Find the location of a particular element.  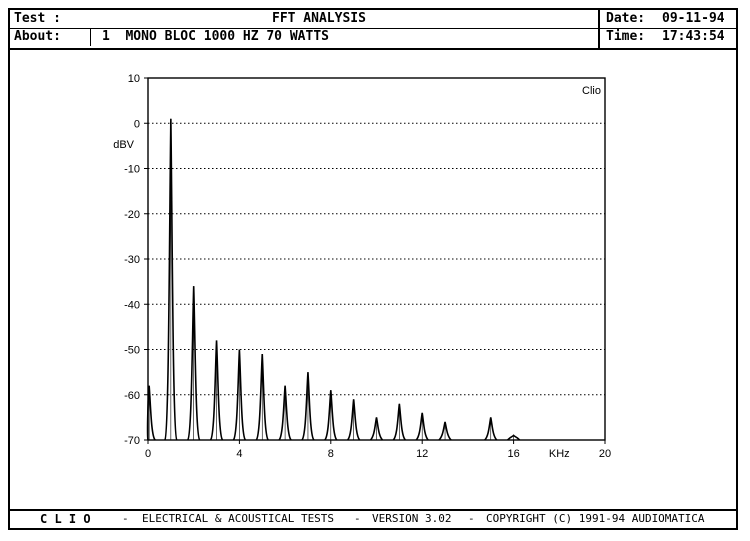

y-tick-label: 10 is located at coordinates (134, 79).